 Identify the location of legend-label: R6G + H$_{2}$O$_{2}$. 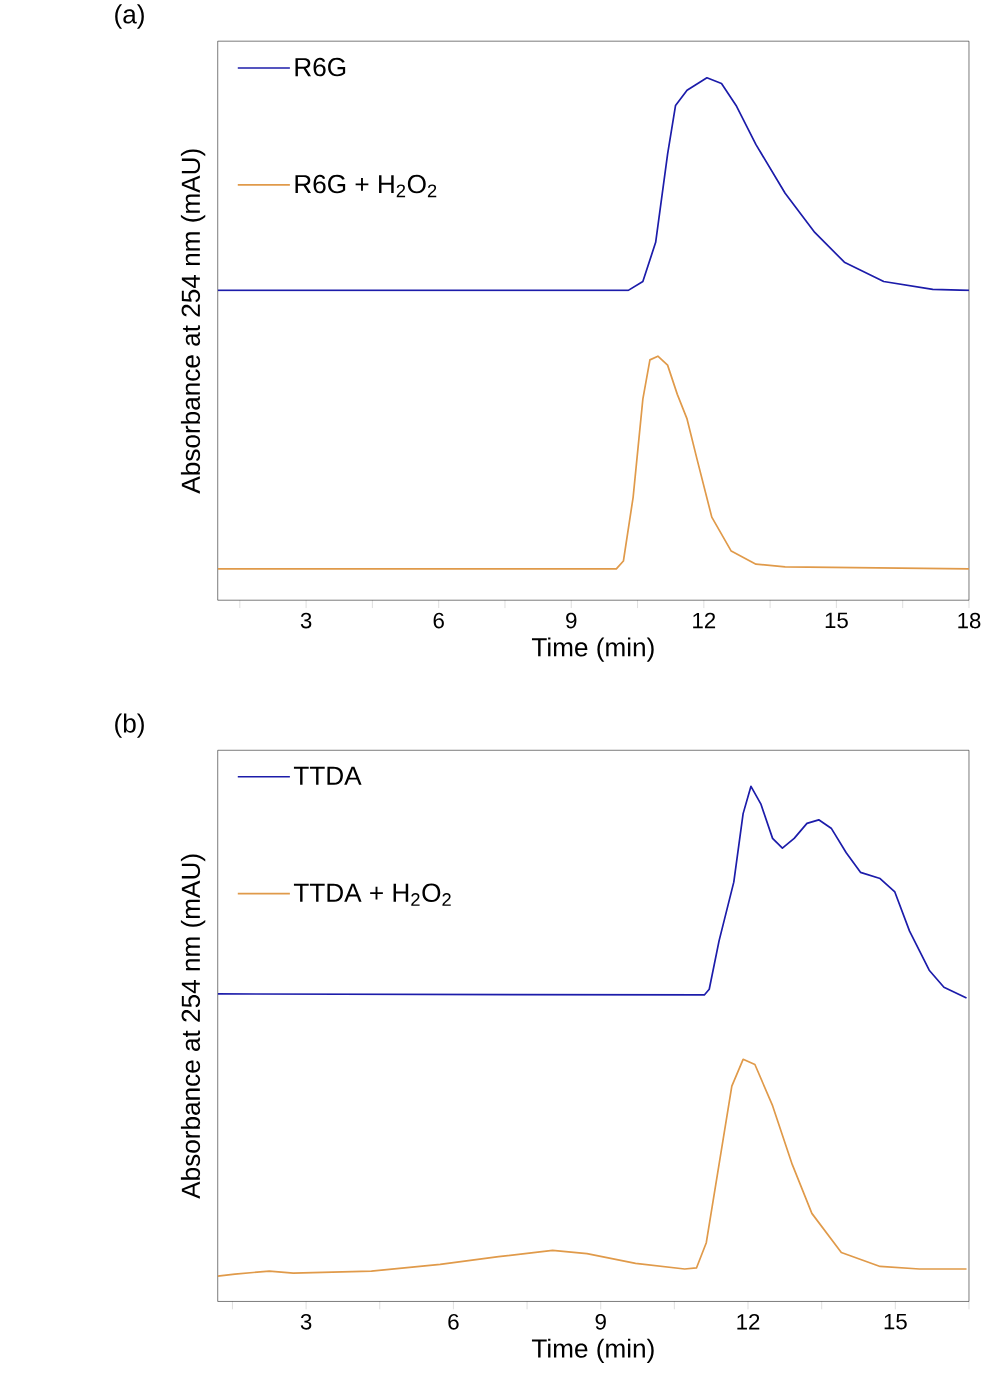
(366, 186).